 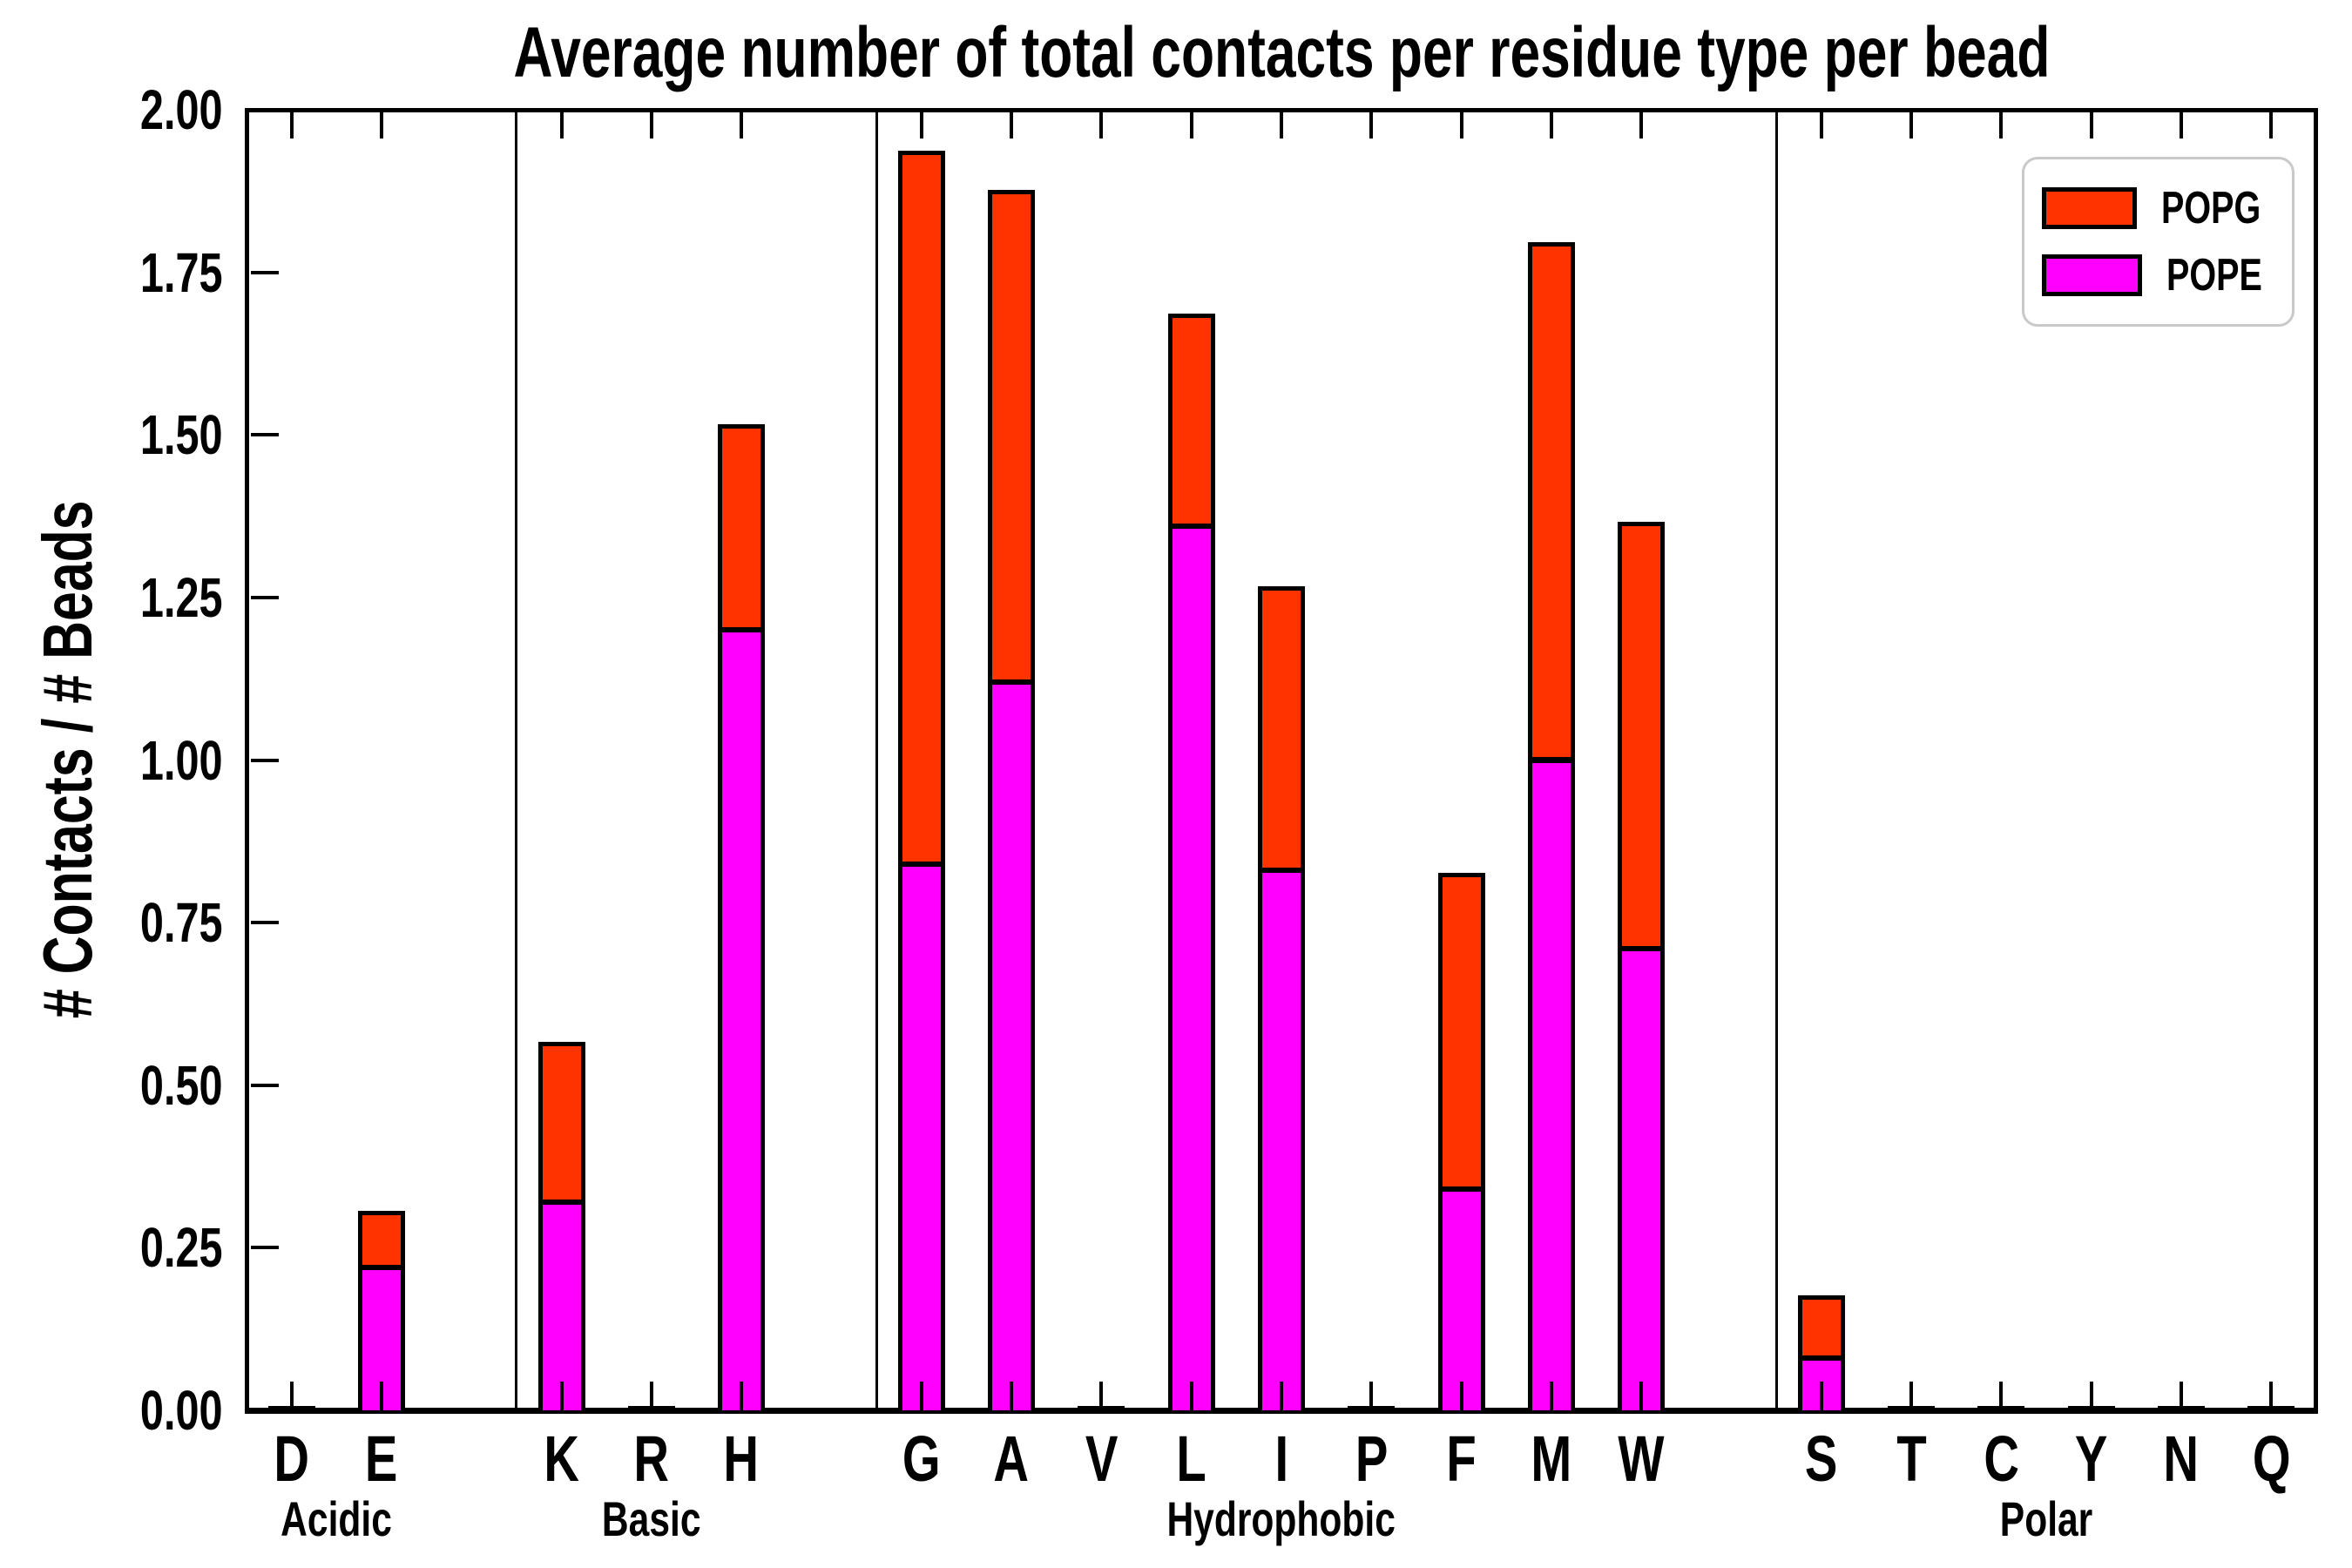 I want to click on x-tick-label-C: C, so click(x=2001, y=1459).